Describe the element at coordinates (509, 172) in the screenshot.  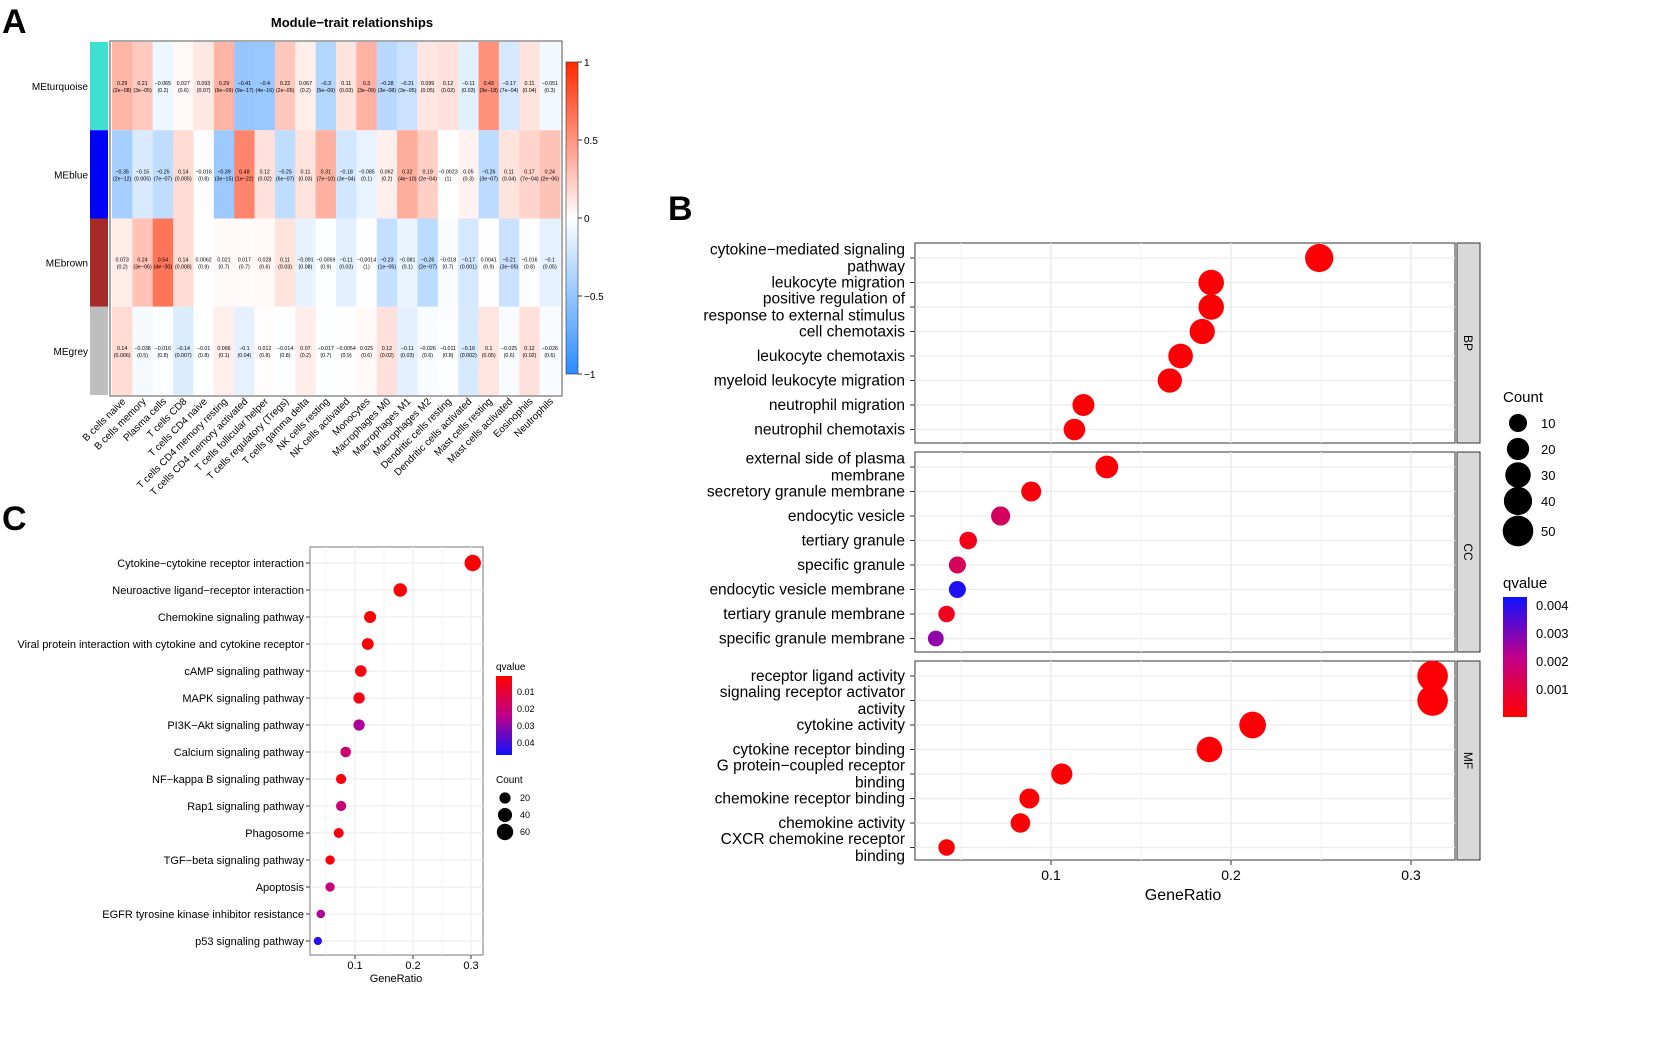
I see `cell-correlation: 0.11` at that location.